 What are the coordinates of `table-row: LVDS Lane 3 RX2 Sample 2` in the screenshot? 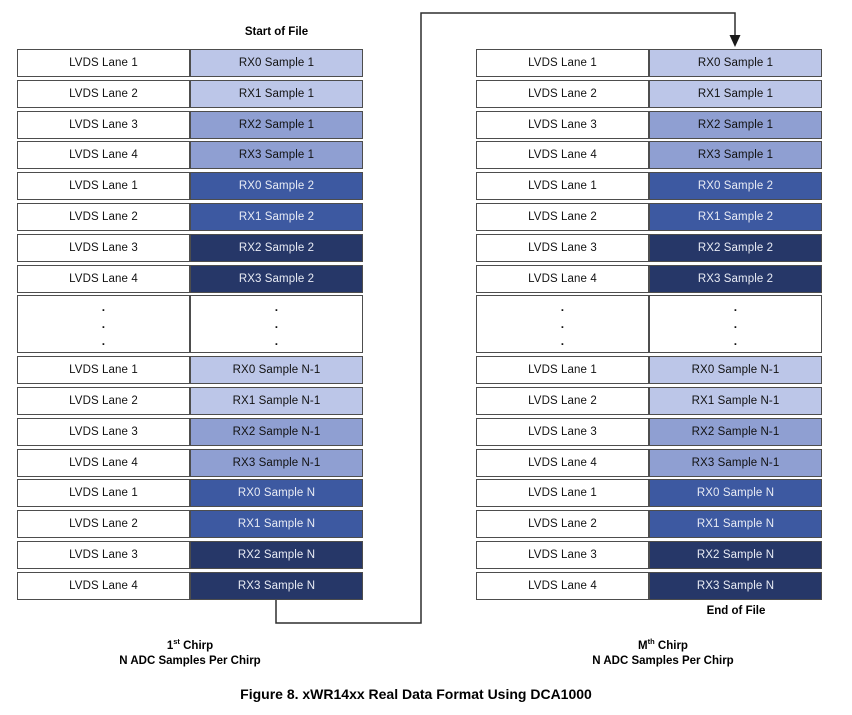 It's located at (190, 247).